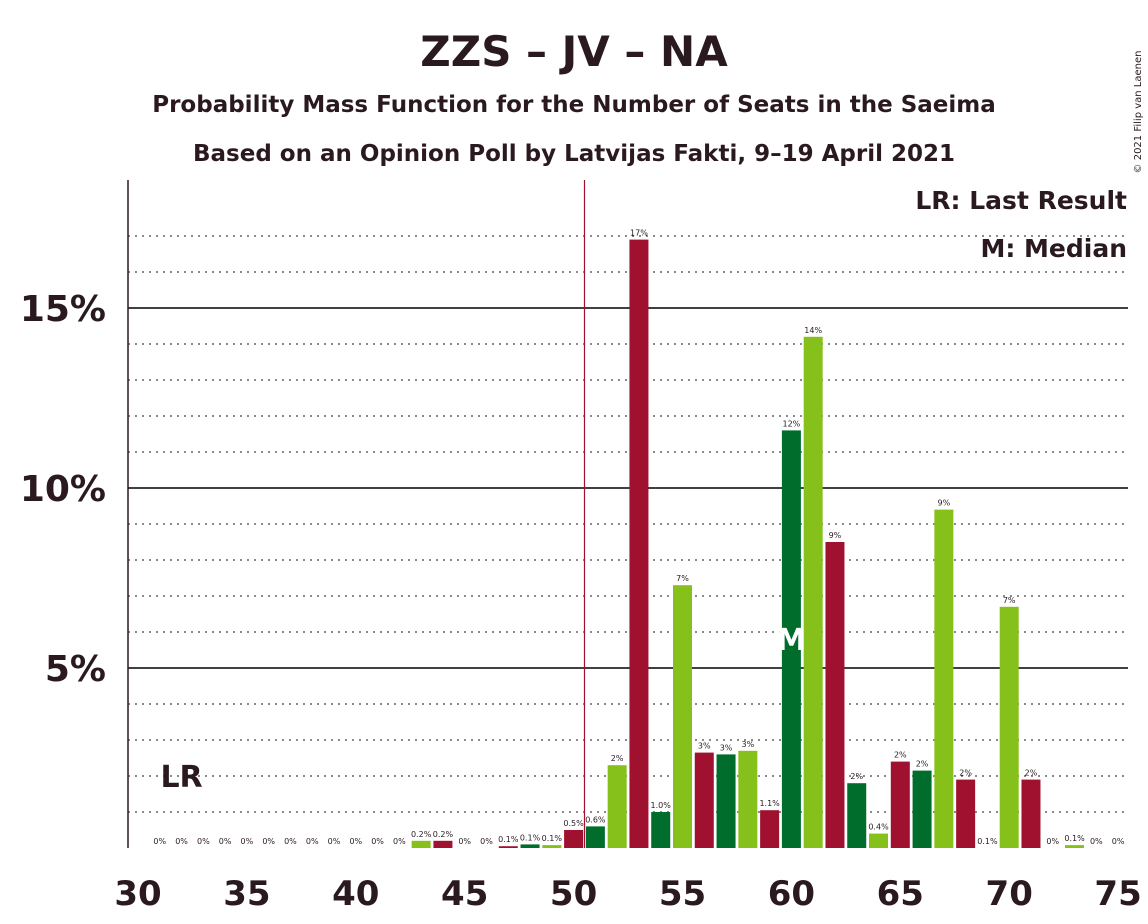 This screenshot has height=924, width=1148. What do you see at coordinates (900, 755) in the screenshot?
I see `bar-label-seat-65: 2%` at bounding box center [900, 755].